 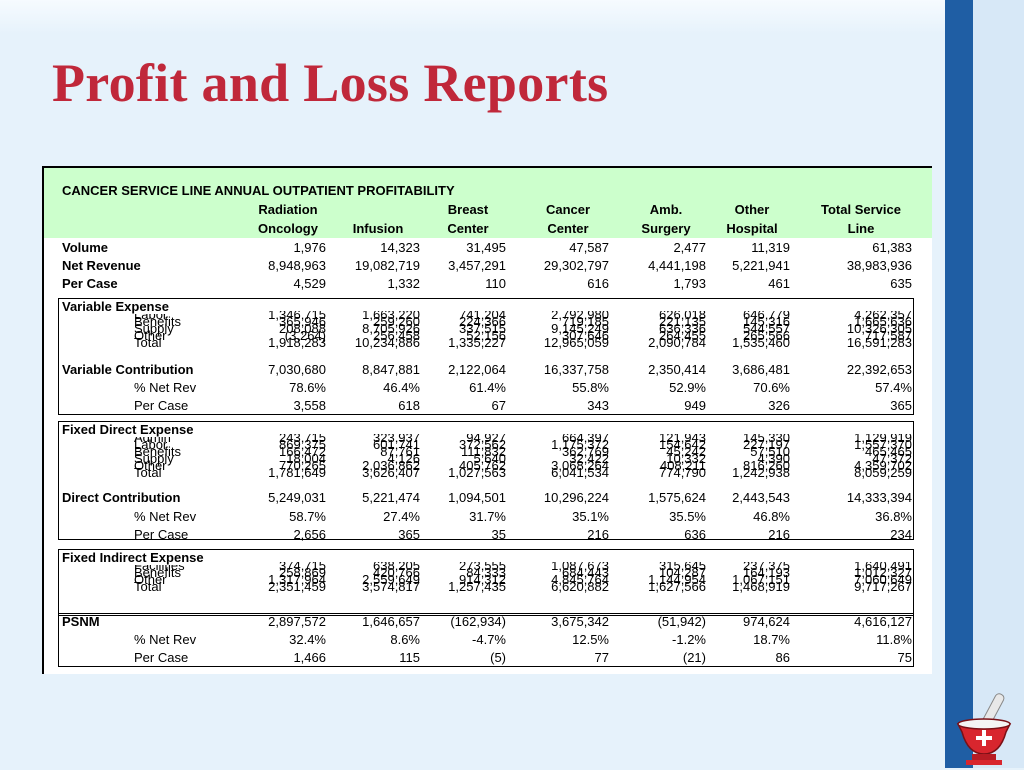 I want to click on detail-value: 420,766, so click(x=396, y=572).